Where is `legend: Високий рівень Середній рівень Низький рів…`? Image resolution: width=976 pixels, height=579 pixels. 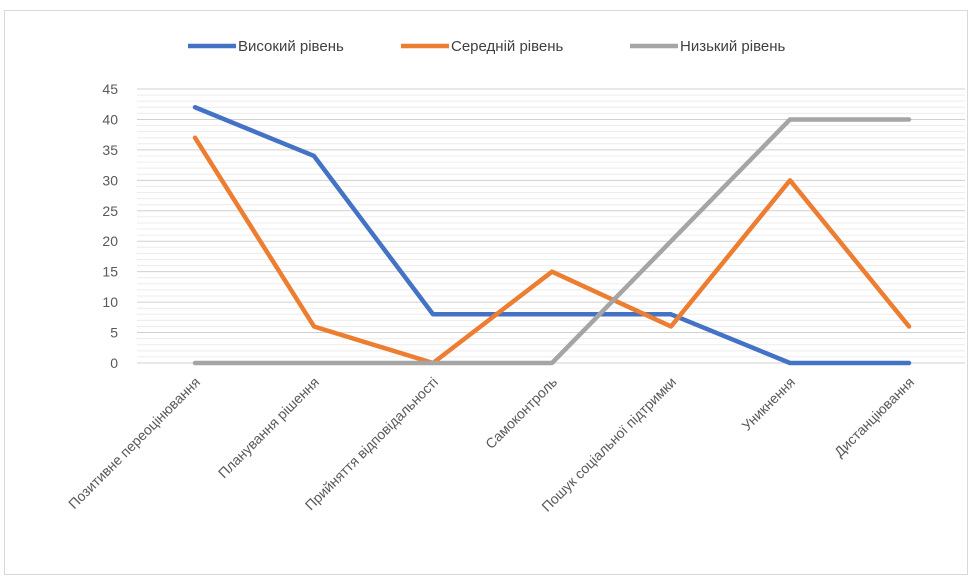 legend: Високий рівень Середній рівень Низький рів… is located at coordinates (486, 46).